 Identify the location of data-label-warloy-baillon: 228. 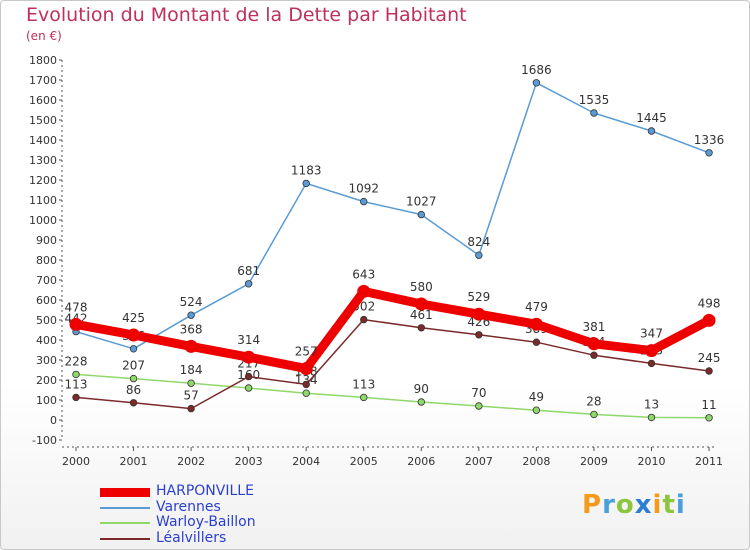
(76, 361).